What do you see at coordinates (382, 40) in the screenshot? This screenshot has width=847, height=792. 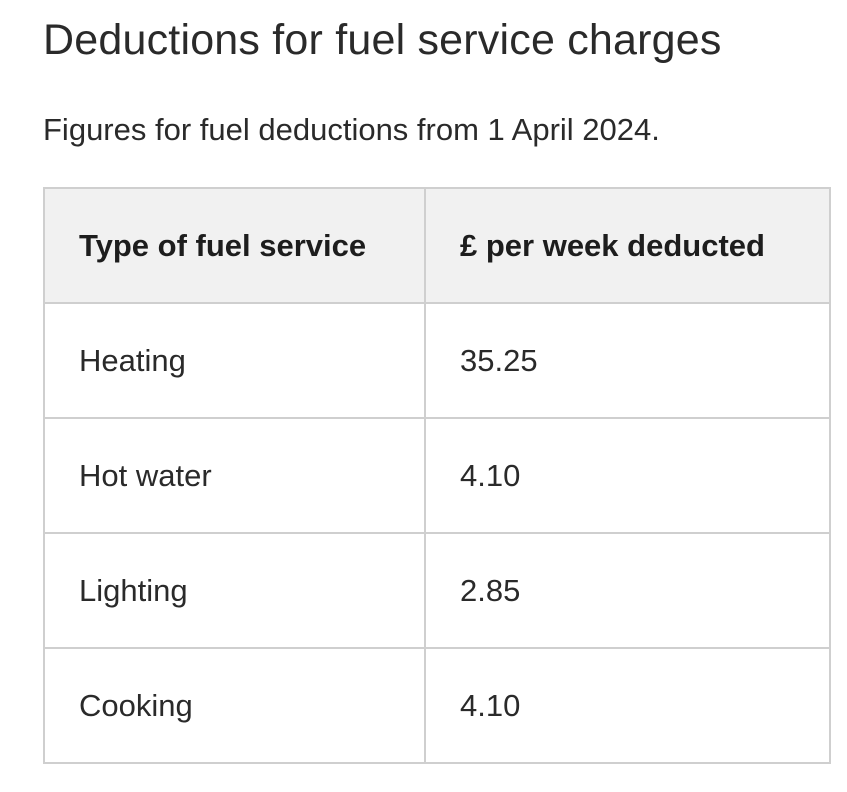 I see `page-title: Deductions for fuel service charges` at bounding box center [382, 40].